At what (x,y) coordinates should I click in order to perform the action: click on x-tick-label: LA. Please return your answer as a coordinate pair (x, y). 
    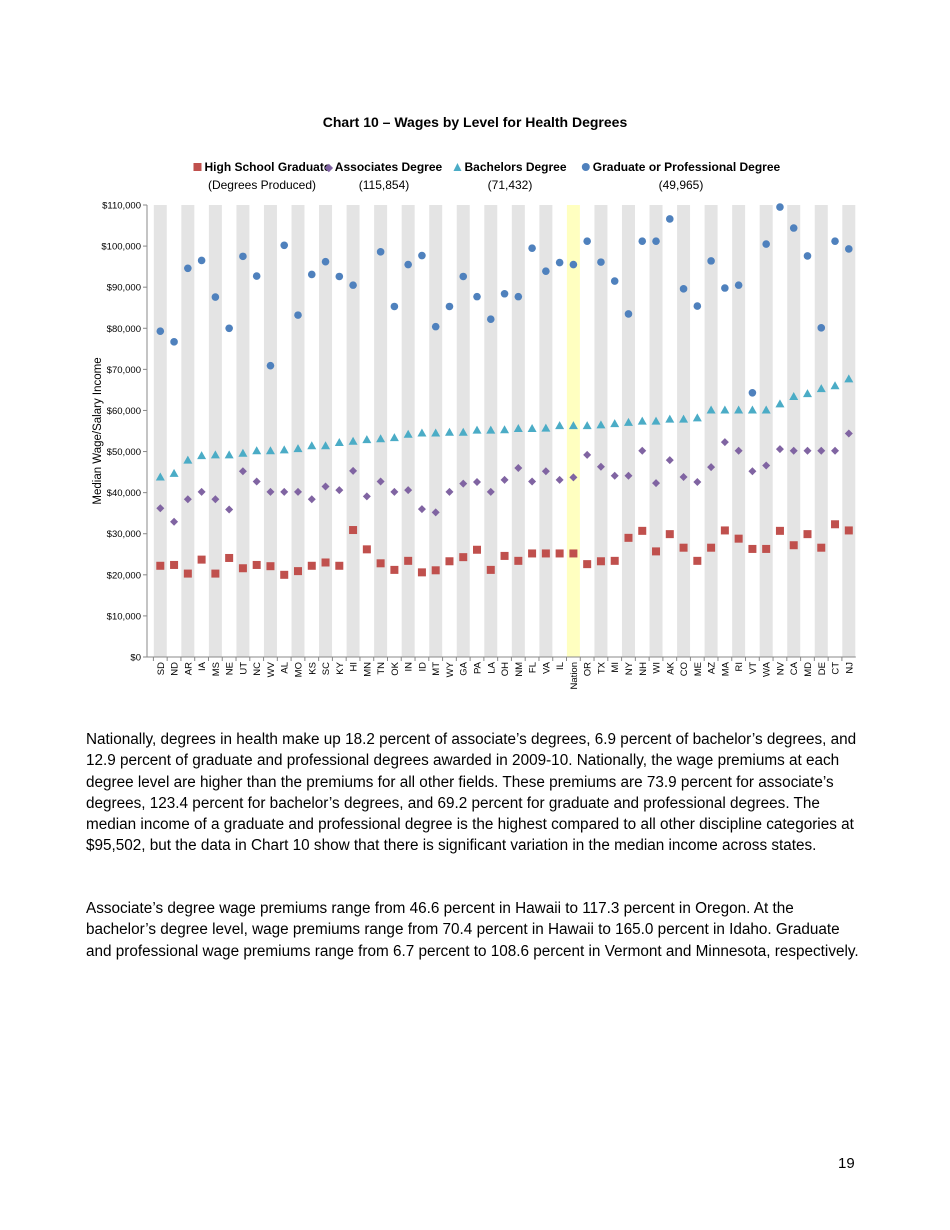
    Looking at the image, I should click on (491, 667).